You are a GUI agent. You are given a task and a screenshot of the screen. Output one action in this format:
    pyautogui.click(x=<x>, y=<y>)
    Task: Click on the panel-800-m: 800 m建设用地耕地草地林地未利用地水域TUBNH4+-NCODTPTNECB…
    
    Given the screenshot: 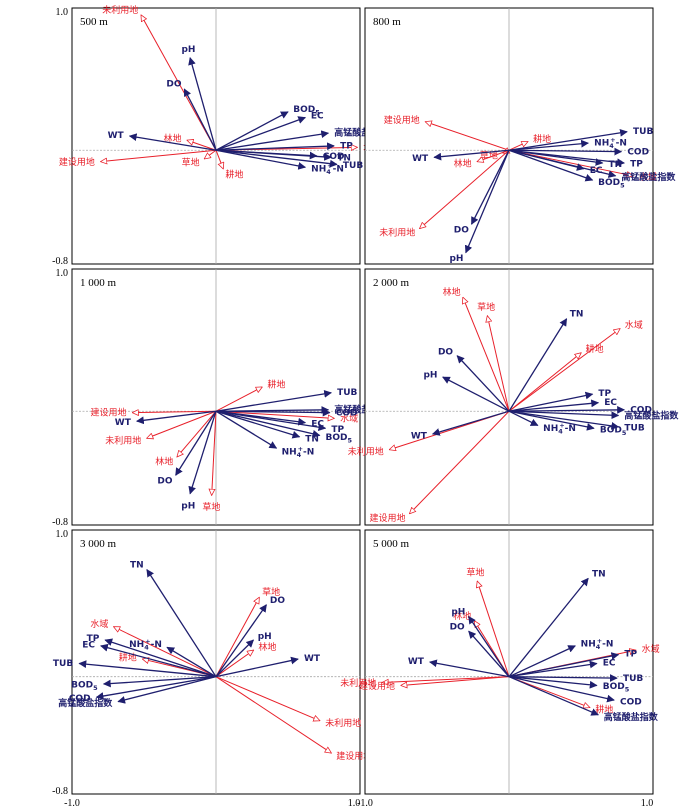 What is the action you would take?
    pyautogui.click(x=520, y=136)
    